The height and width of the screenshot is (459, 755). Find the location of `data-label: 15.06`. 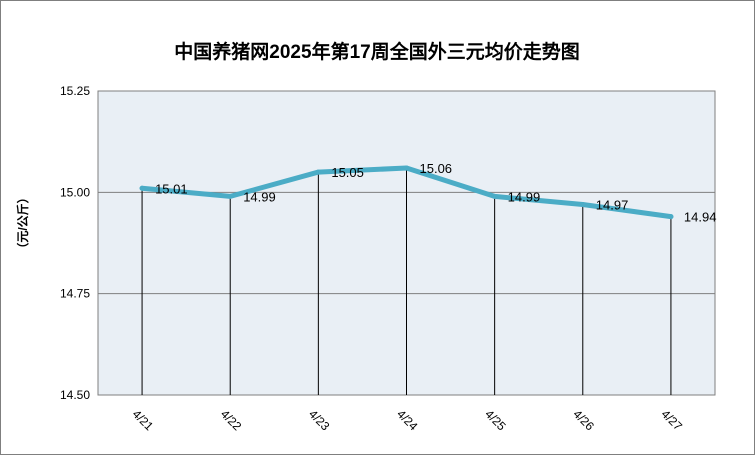

data-label: 15.06 is located at coordinates (436, 168).